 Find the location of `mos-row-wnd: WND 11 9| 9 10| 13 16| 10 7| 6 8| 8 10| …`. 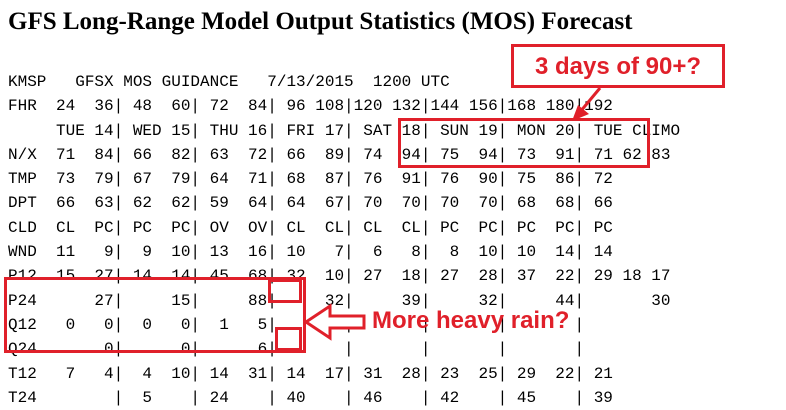

mos-row-wnd: WND 11 9| 9 10| 13 16| 10 7| 6 8| 8 10| … is located at coordinates (310, 252).